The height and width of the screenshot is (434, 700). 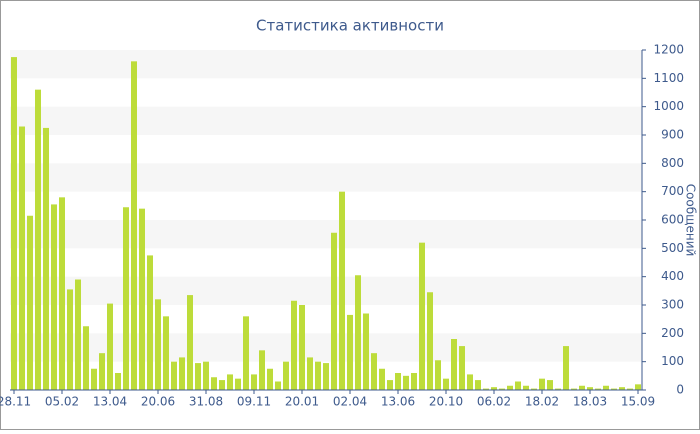 What do you see at coordinates (542, 402) in the screenshot?
I see `x-tick-label: 18.02` at bounding box center [542, 402].